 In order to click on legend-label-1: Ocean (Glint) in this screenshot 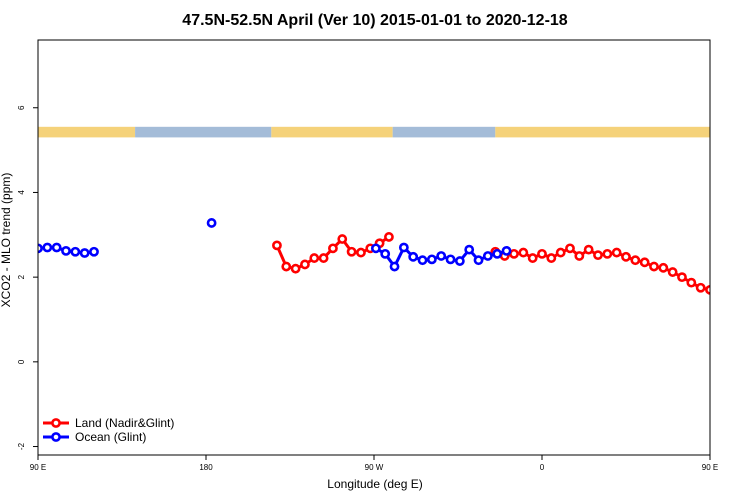, I will do `click(110, 437)`.